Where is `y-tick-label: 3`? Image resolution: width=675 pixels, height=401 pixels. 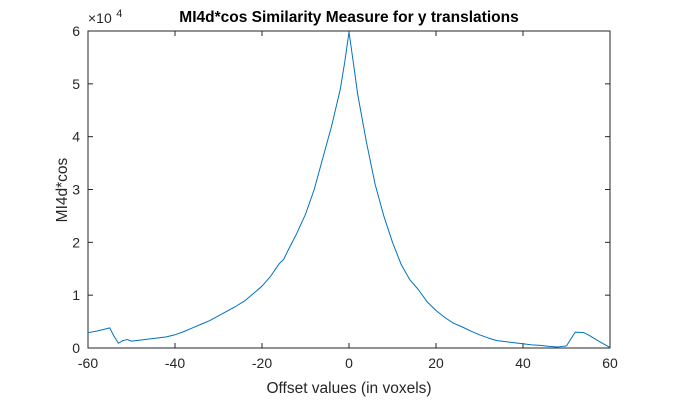
y-tick-label: 3 is located at coordinates (76, 190).